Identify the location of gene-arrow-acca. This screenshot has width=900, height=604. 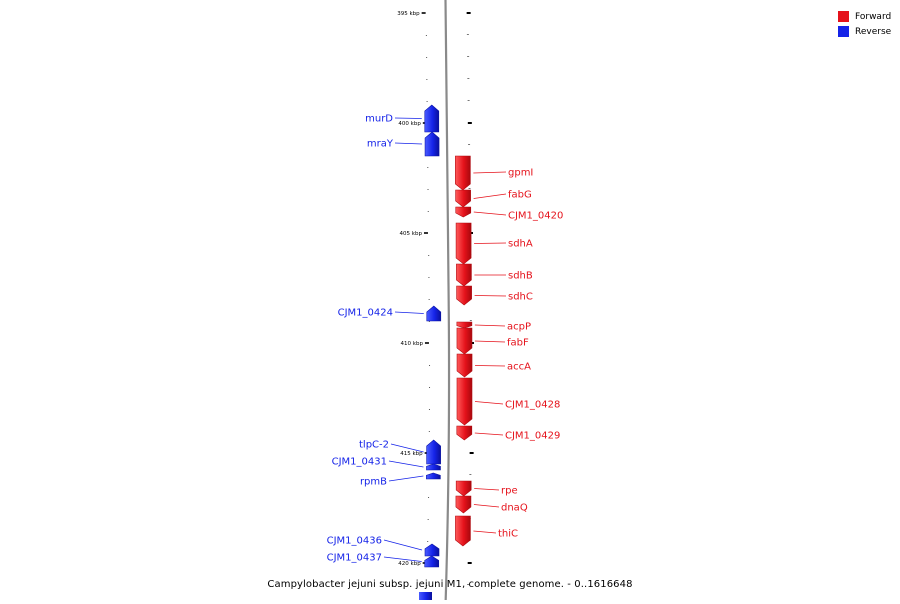
(464, 365).